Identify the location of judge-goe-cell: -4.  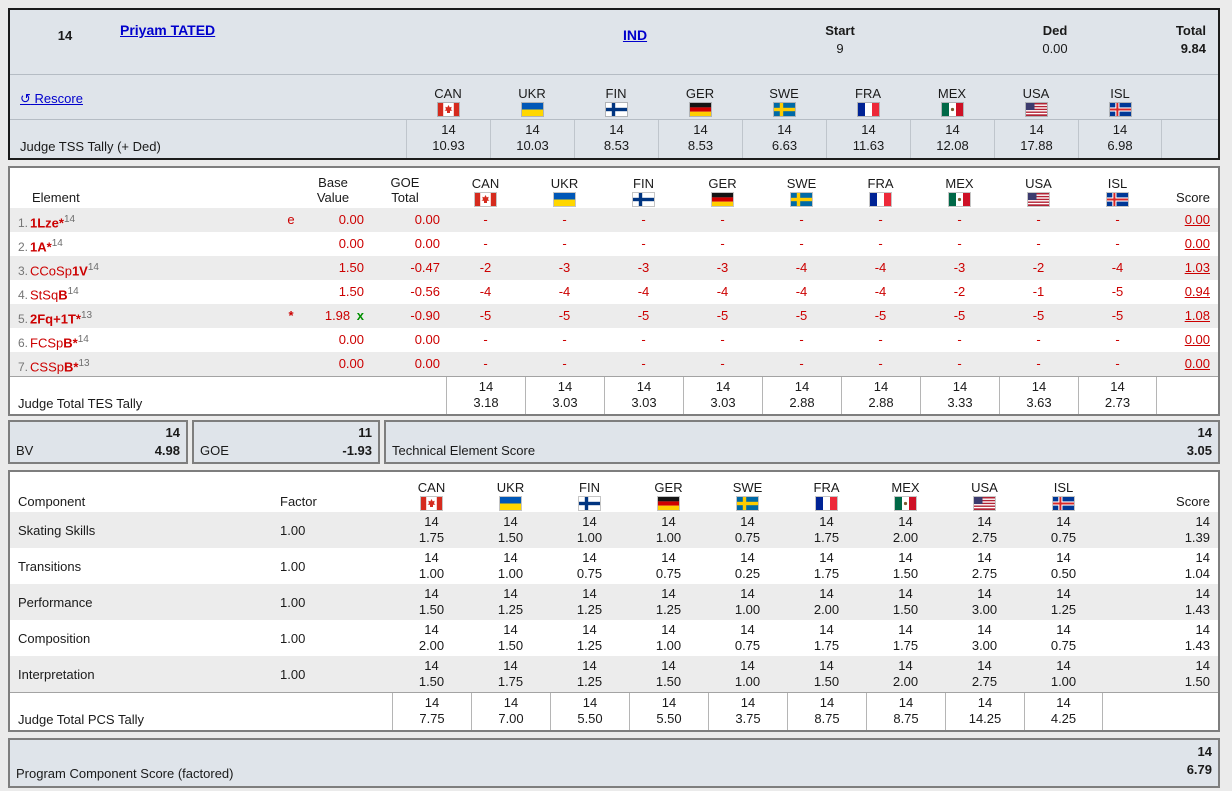
(801, 291).